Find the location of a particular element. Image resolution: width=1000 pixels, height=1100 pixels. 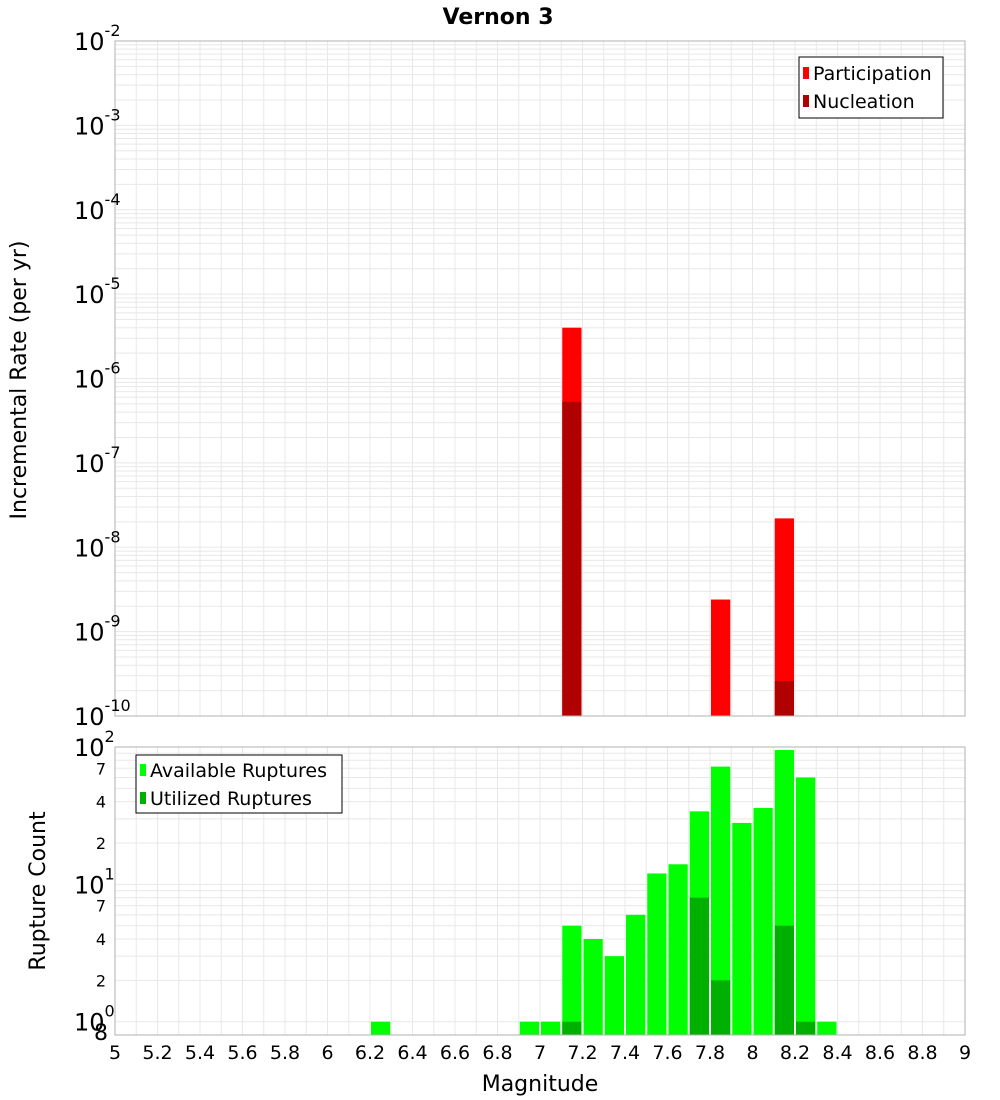

tick-exponent: -8 is located at coordinates (113, 536).